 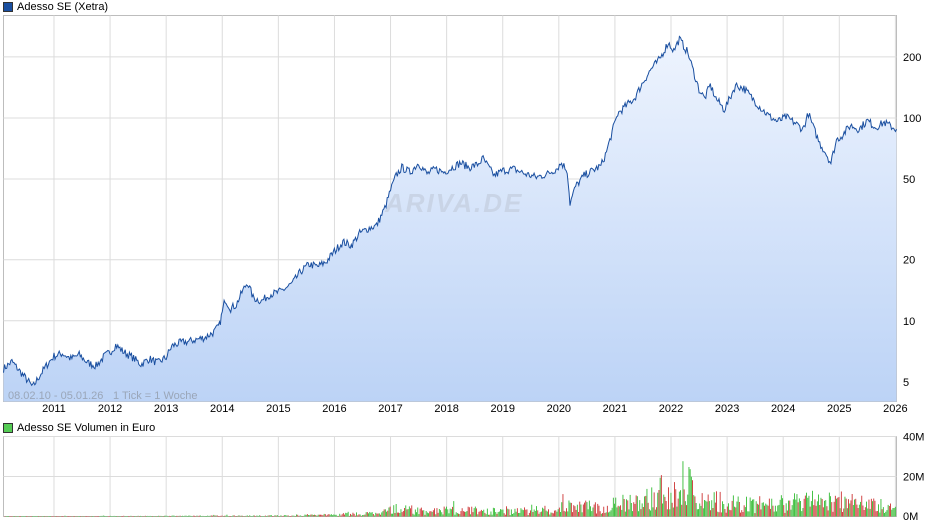 What do you see at coordinates (912, 119) in the screenshot?
I see `price-y-tick-label: 100` at bounding box center [912, 119].